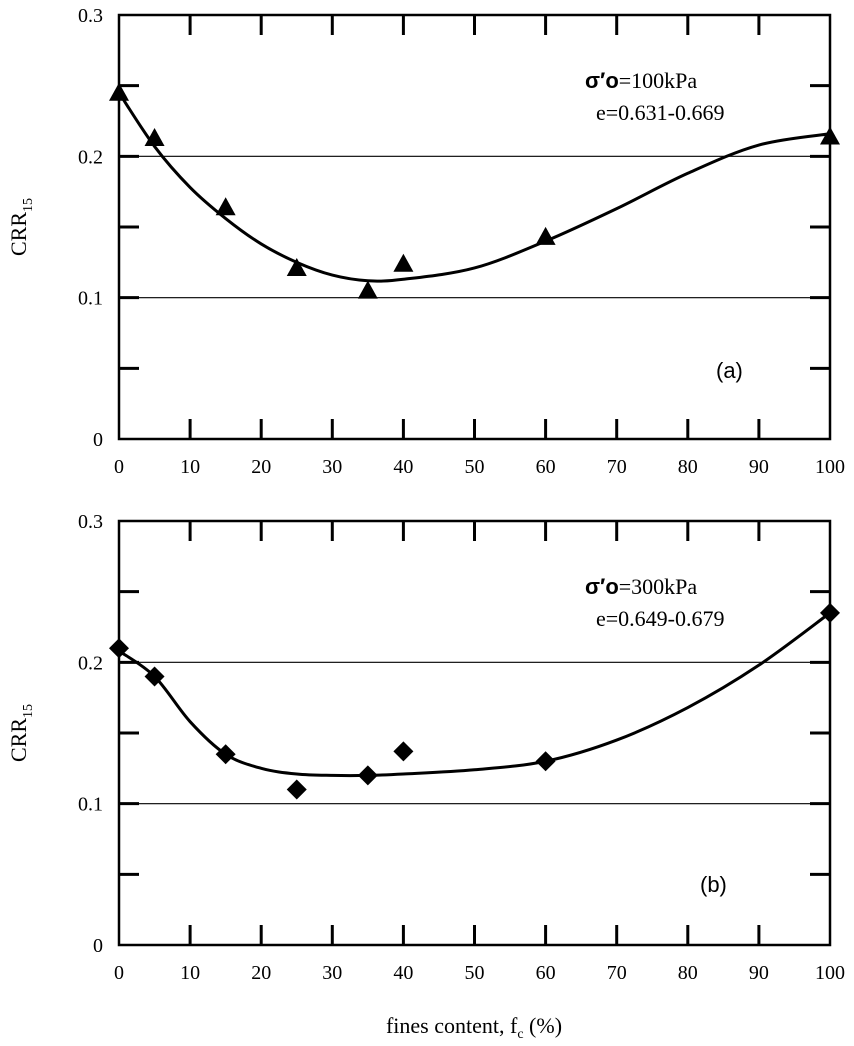 The height and width of the screenshot is (1046, 854). I want to click on panel-label: (b), so click(713, 884).